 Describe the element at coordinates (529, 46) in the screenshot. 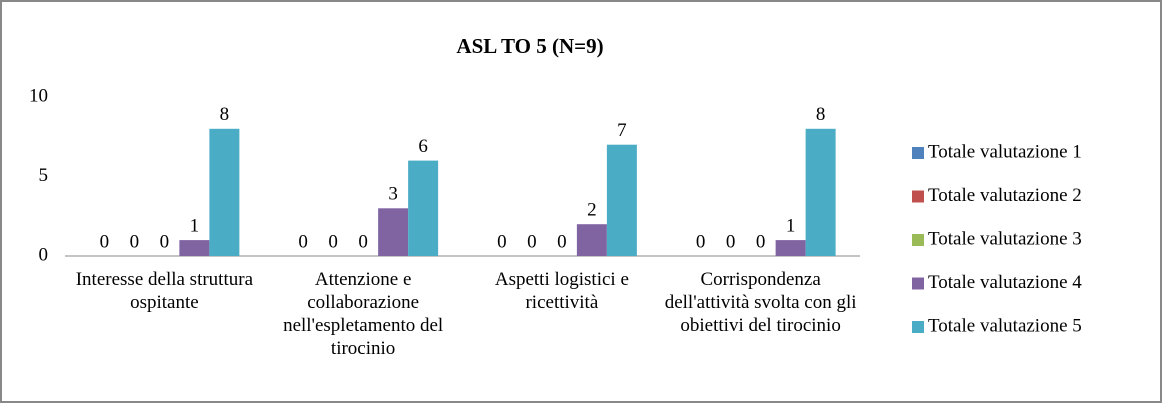

I see `chart-title: ASL TO 5 (N=9)` at that location.